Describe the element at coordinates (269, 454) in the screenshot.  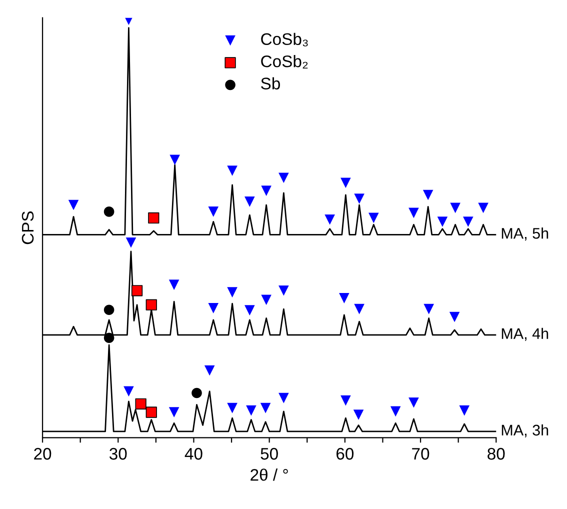
I see `x-tick-label: 50` at that location.